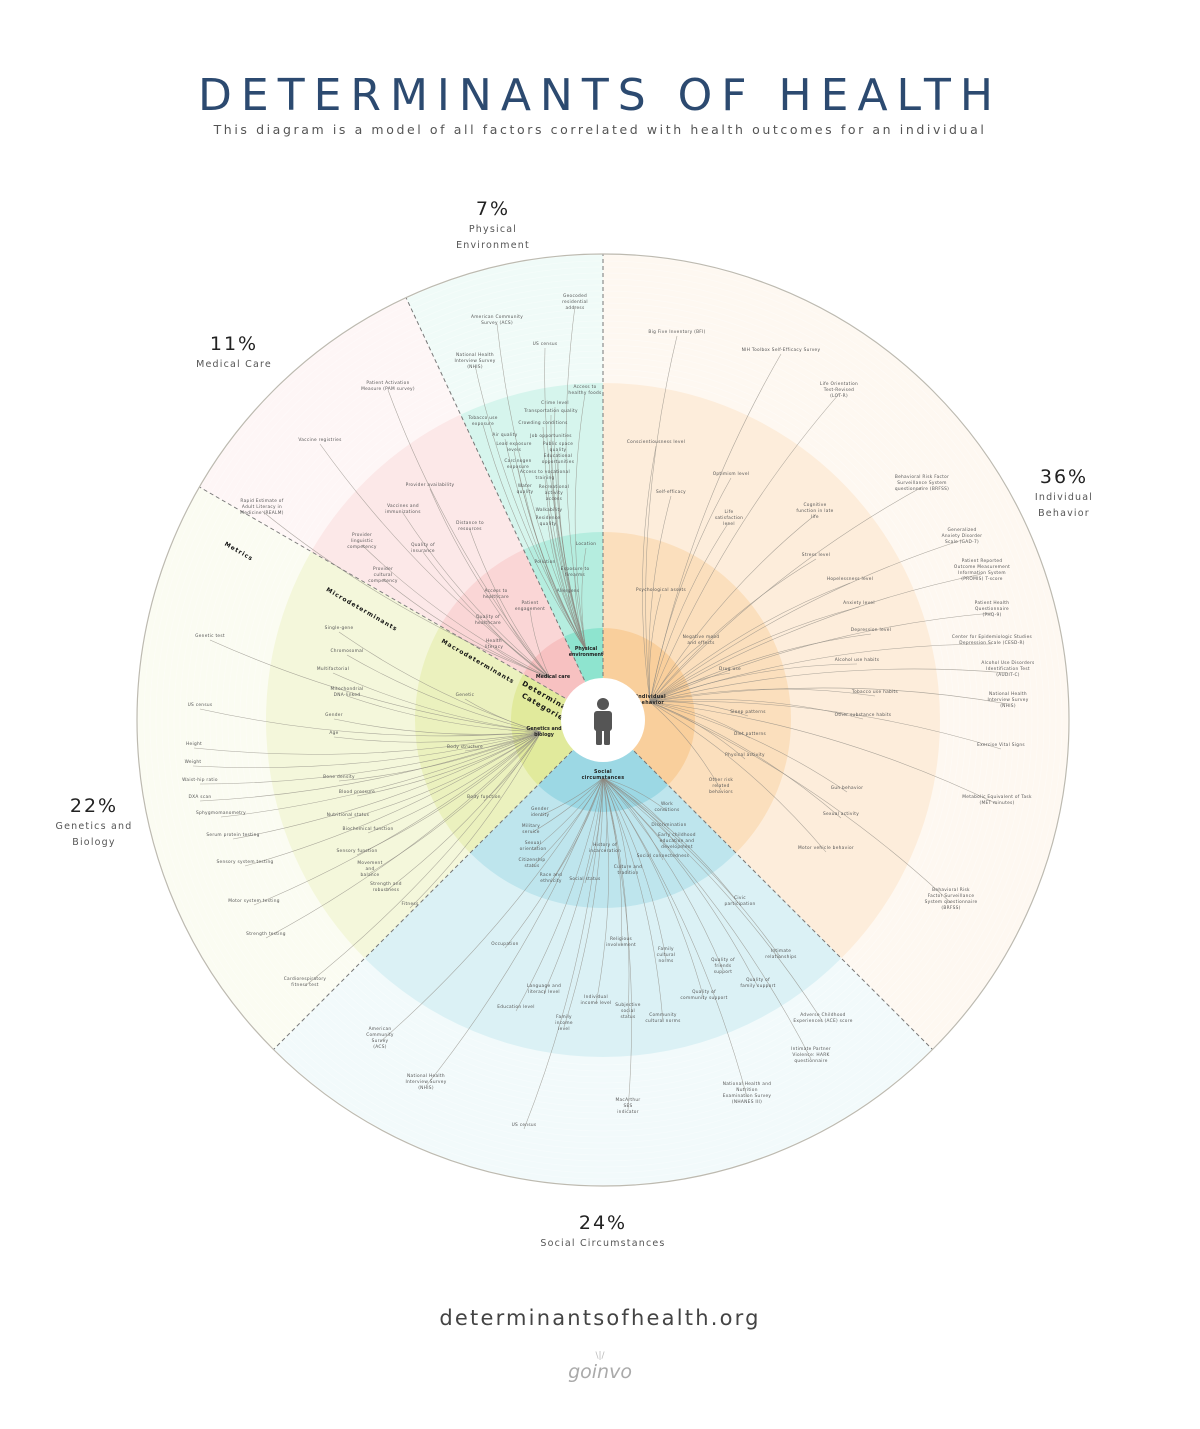 The width and height of the screenshot is (1200, 1429). Describe the element at coordinates (549, 510) in the screenshot. I see `factor-label: Walkability` at that location.